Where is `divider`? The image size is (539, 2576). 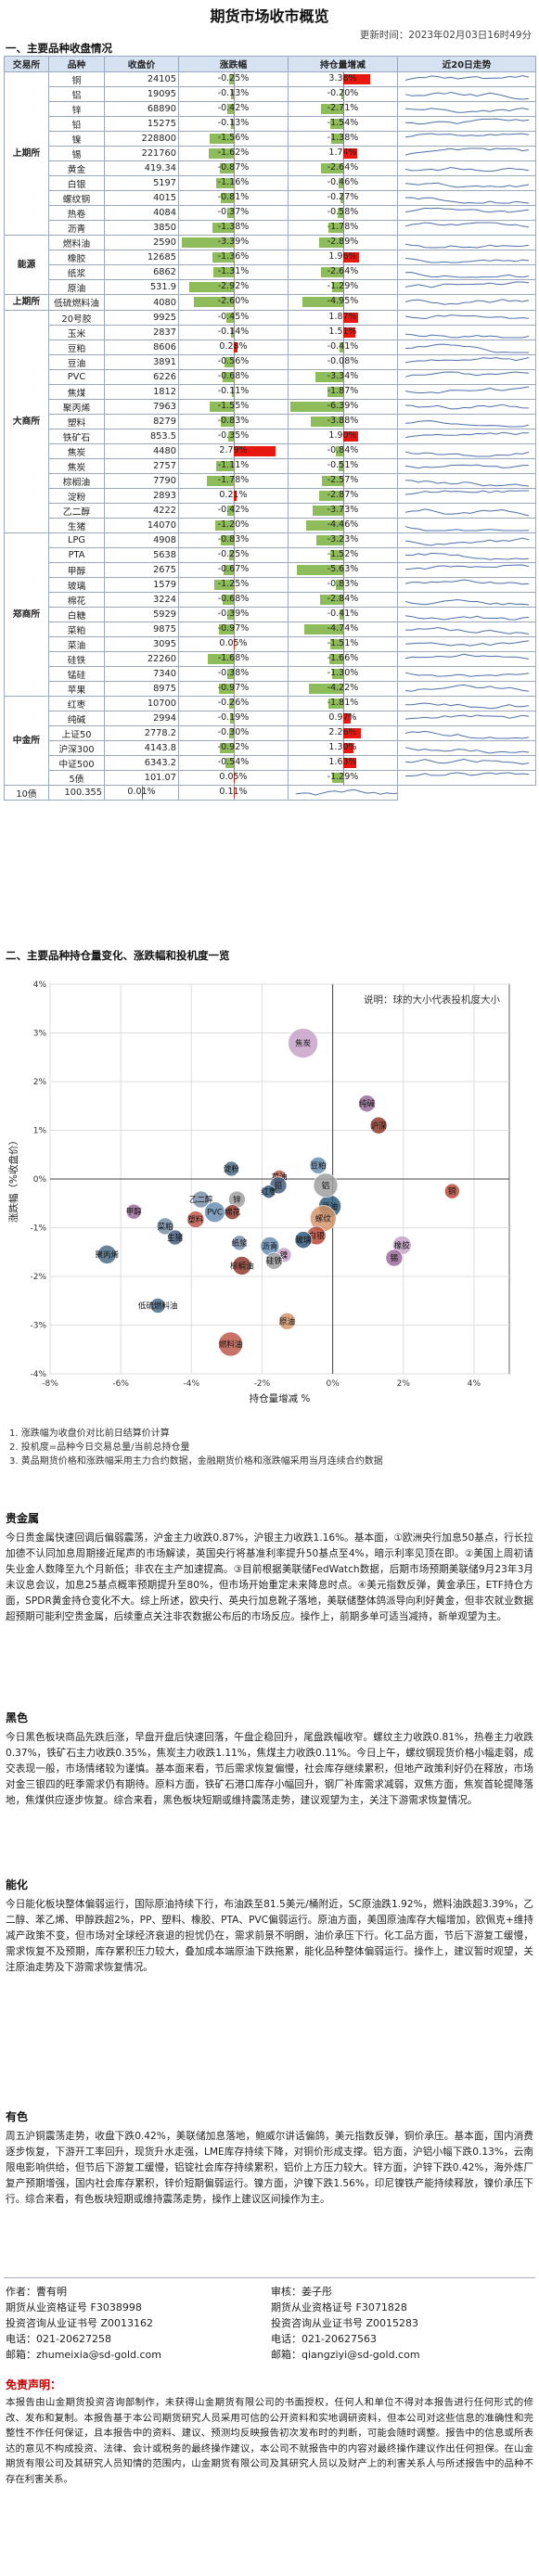 divider is located at coordinates (269, 2277).